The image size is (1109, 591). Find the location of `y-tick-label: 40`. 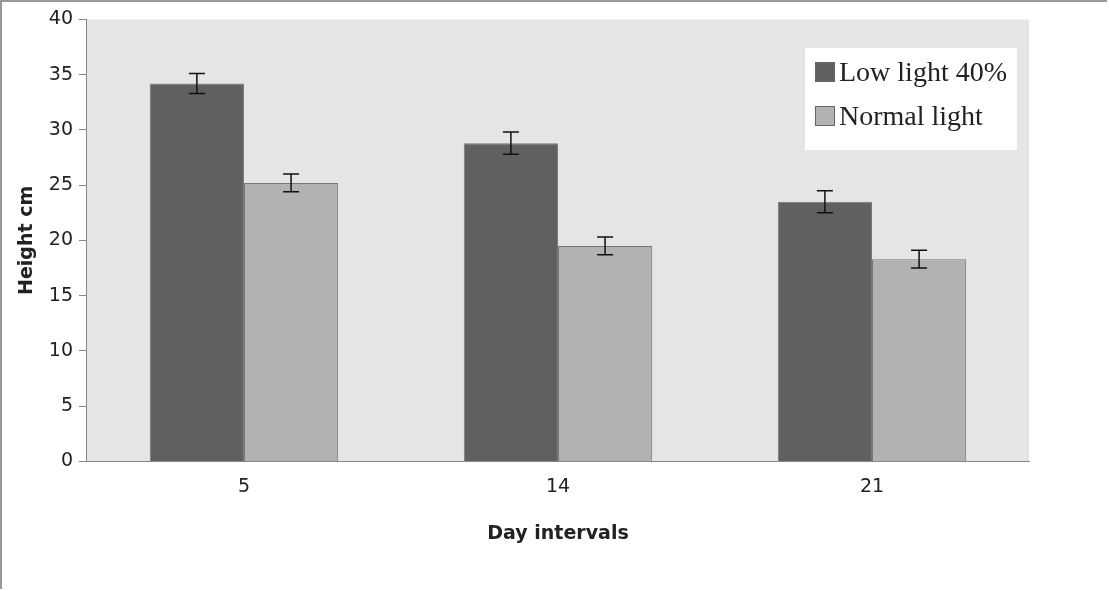

y-tick-label: 40 is located at coordinates (60, 17).